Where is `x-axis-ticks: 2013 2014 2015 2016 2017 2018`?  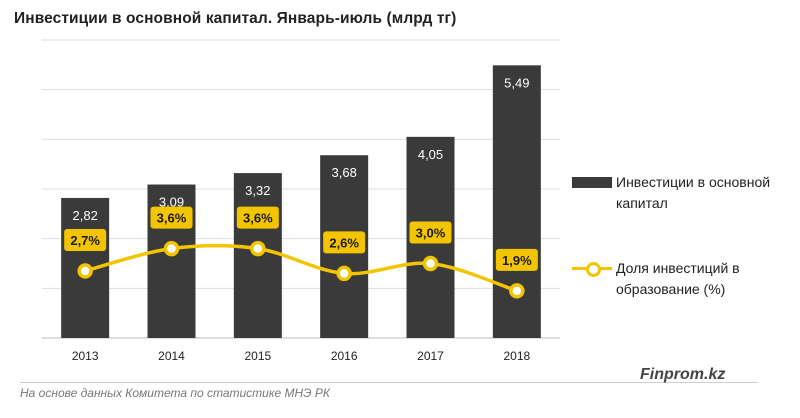
x-axis-ticks: 2013 2014 2015 2016 2017 2018 is located at coordinates (301, 356).